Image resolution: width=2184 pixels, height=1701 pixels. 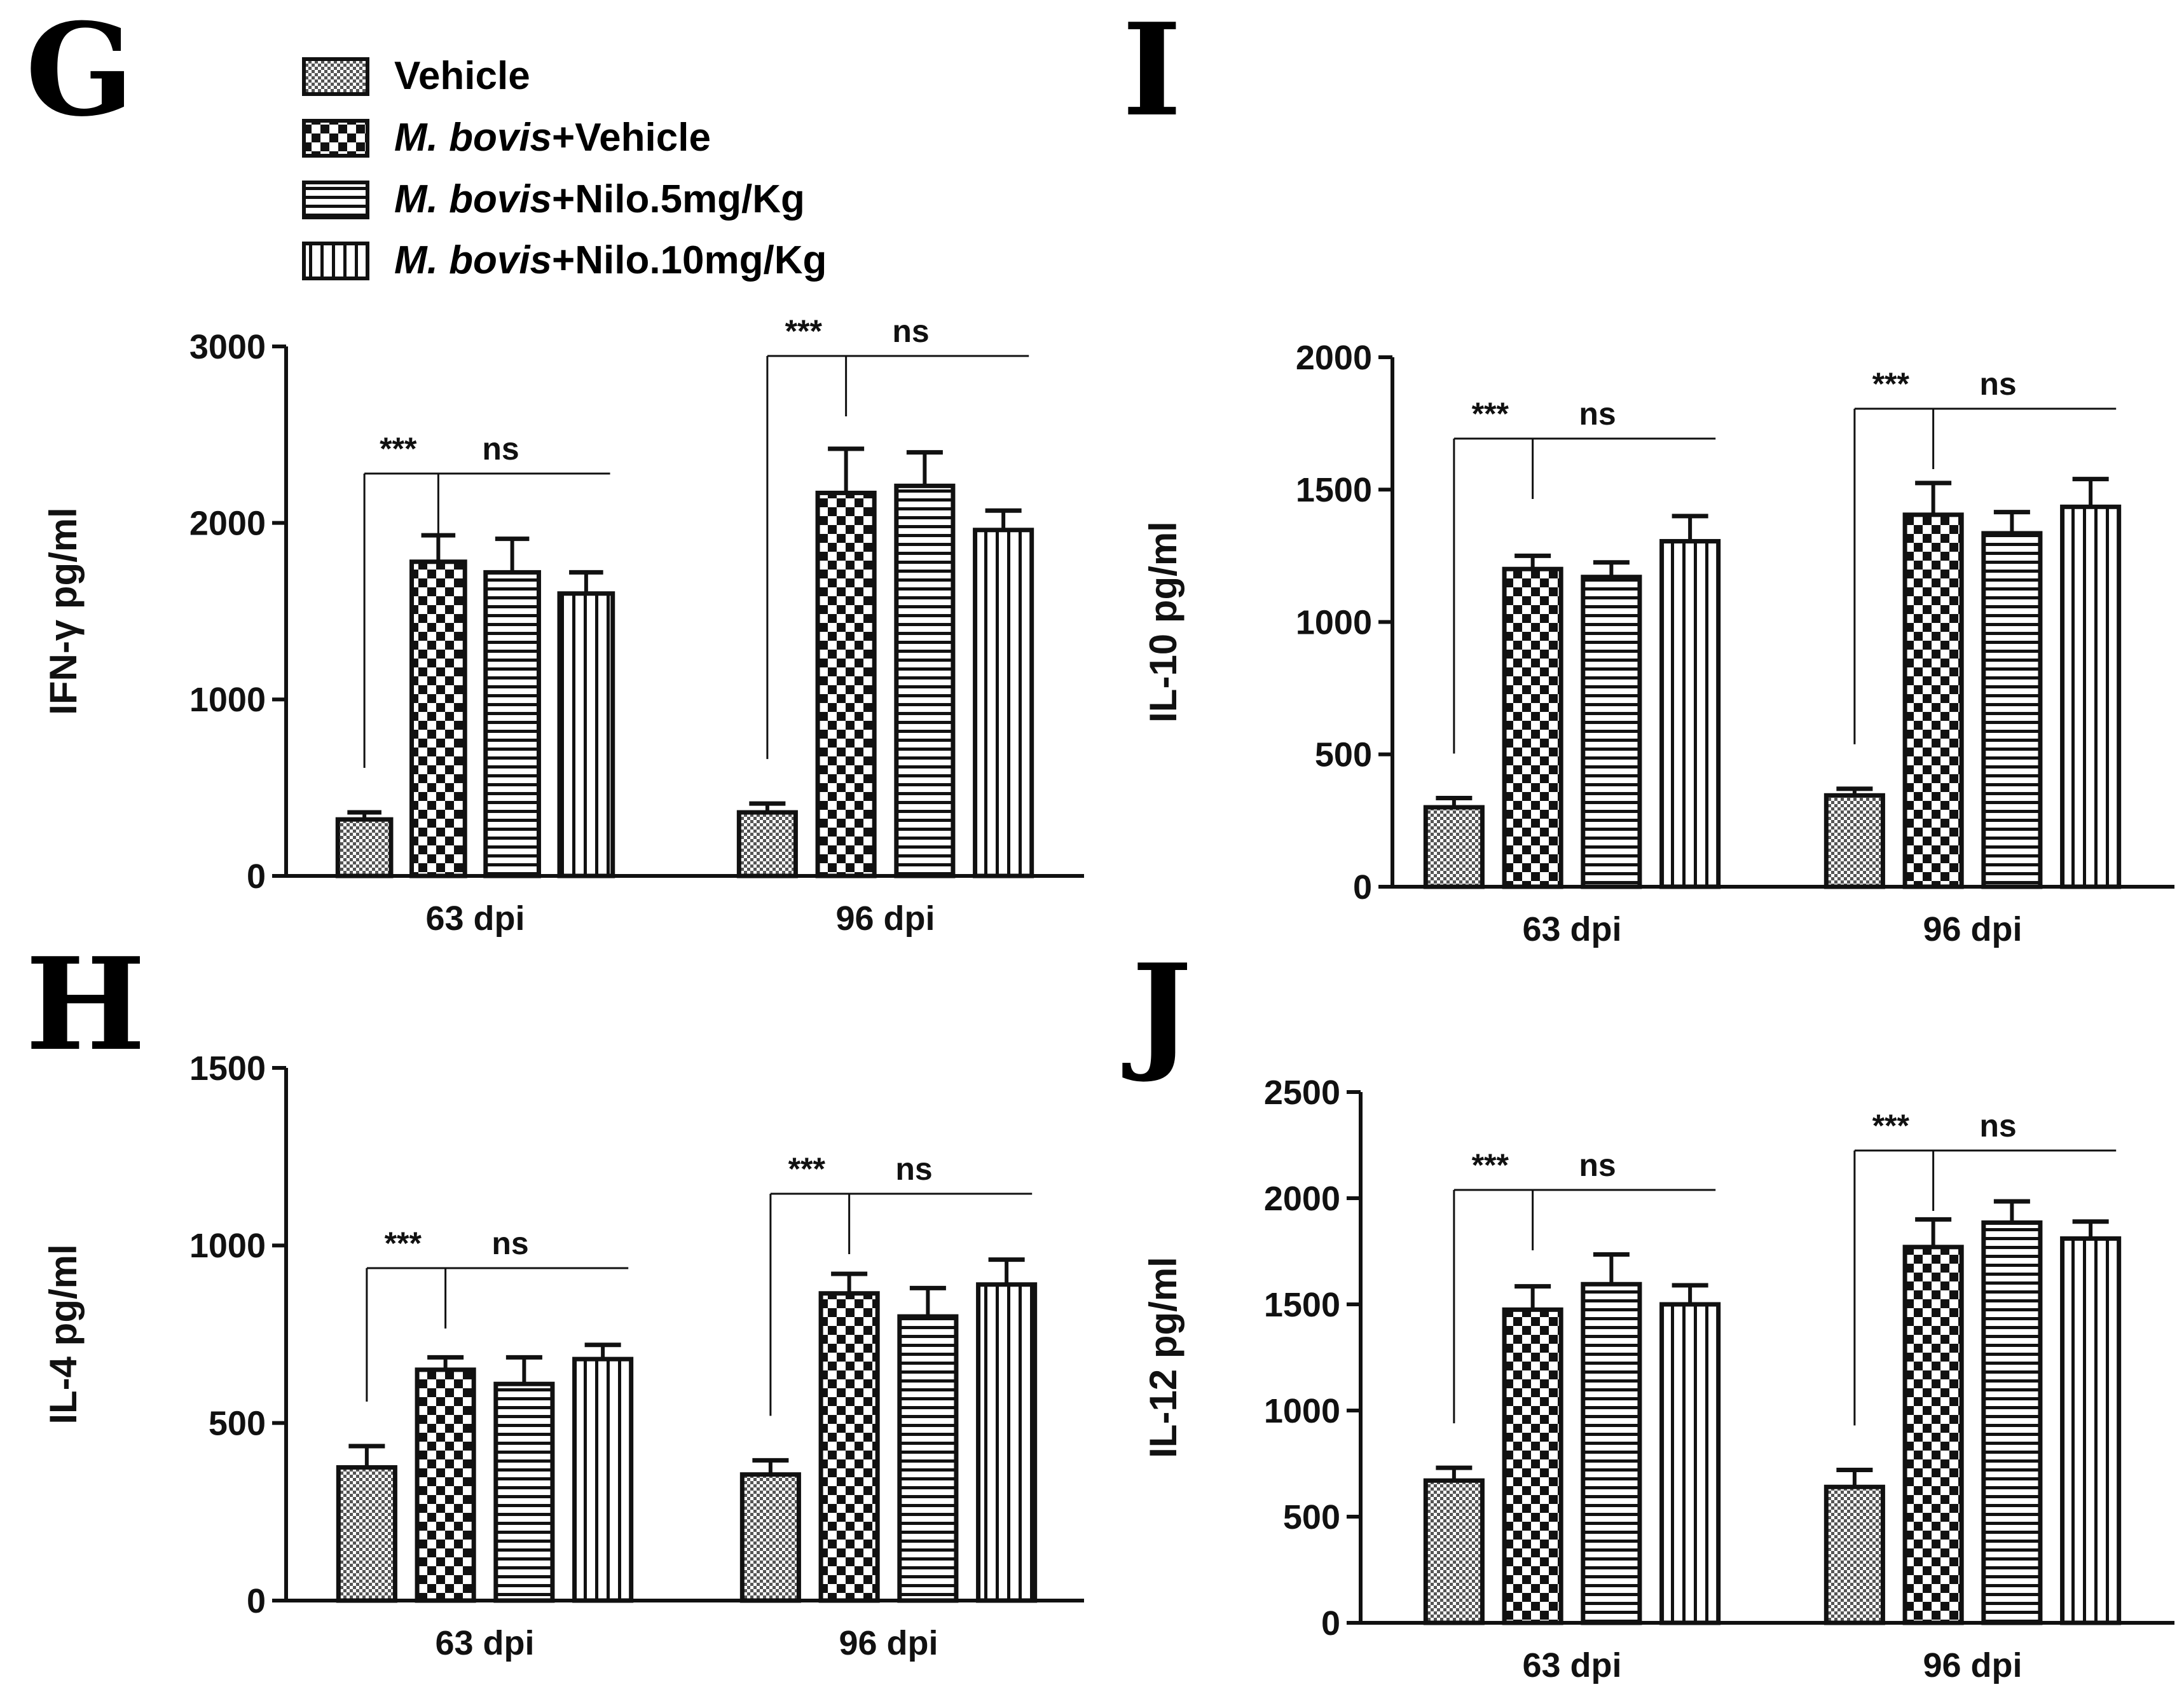 I want to click on y-tick-label: 2500, so click(x=1302, y=1093).